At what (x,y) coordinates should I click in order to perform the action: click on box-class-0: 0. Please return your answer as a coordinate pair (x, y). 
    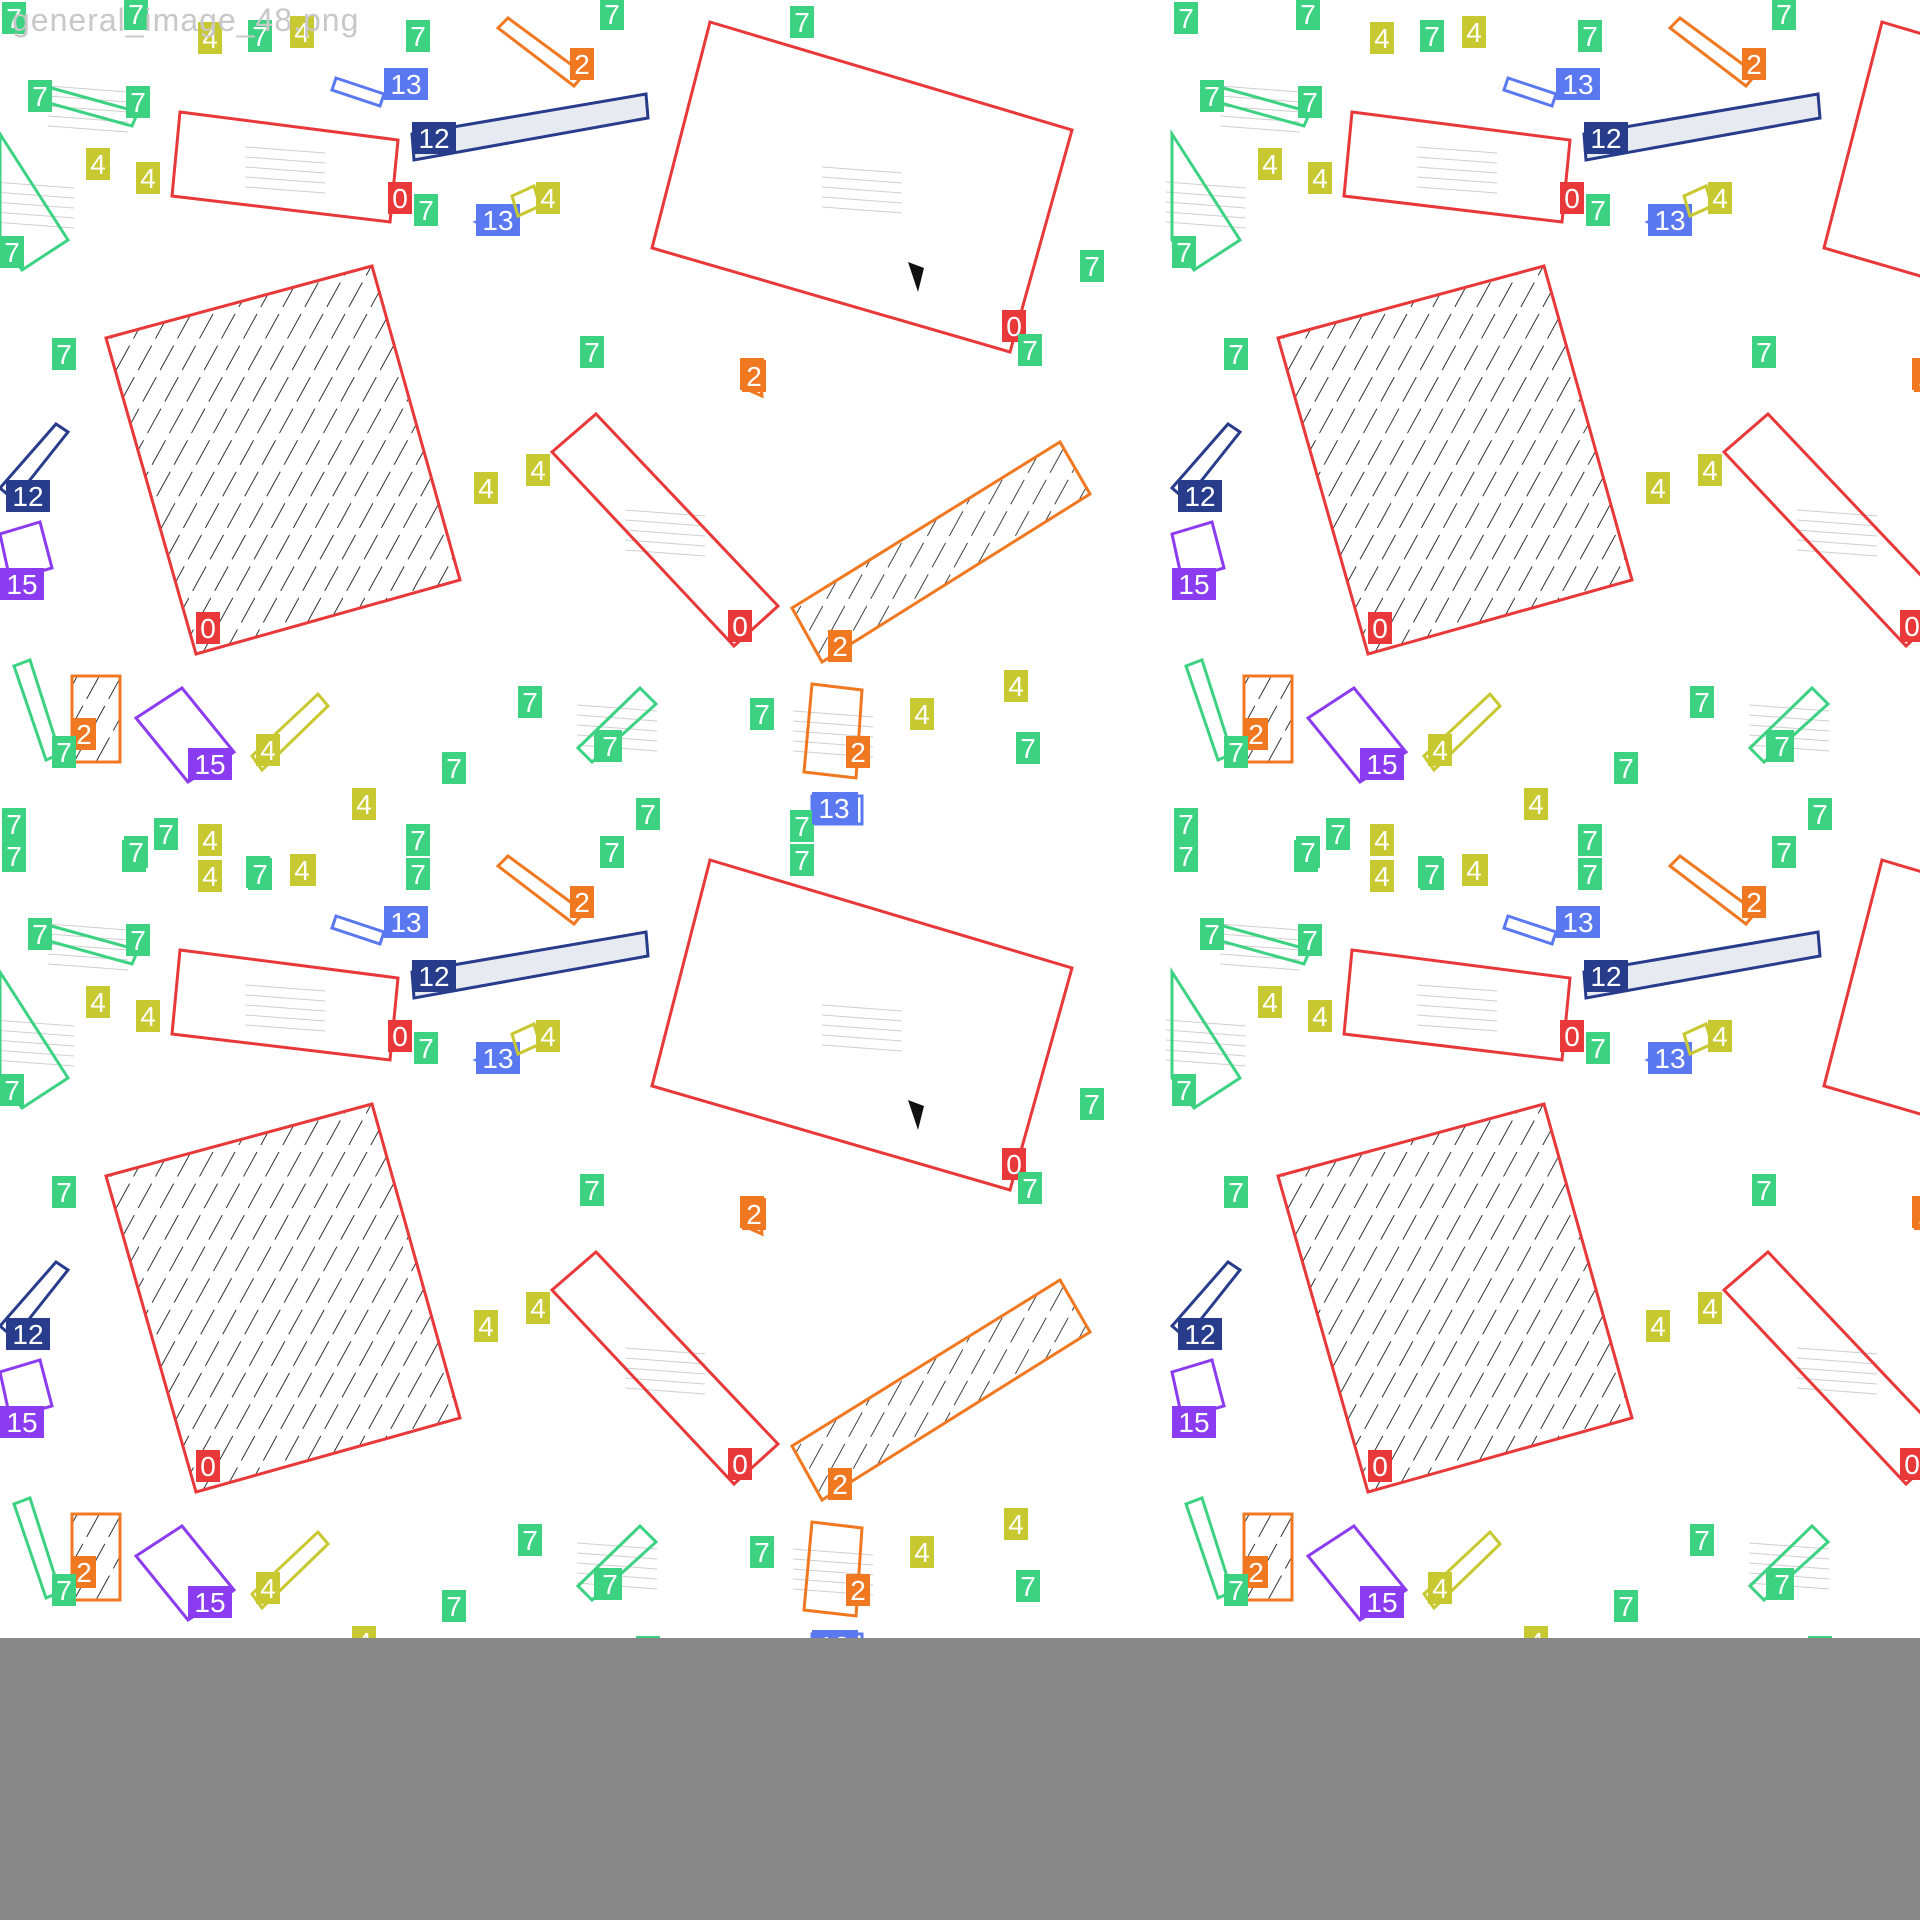
    Looking at the image, I should click on (1871, 987).